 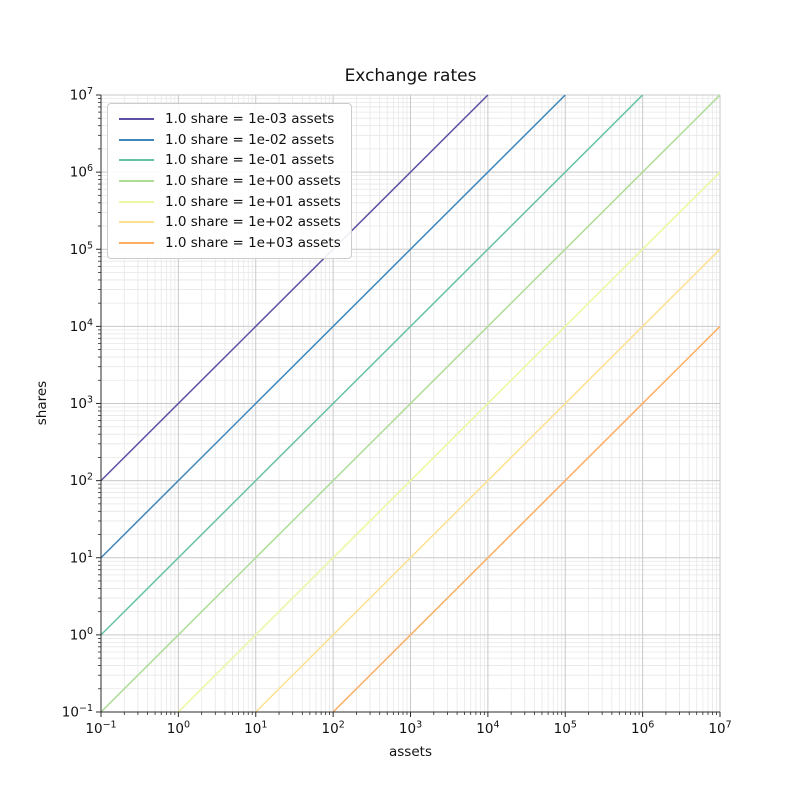 What do you see at coordinates (100, 729) in the screenshot?
I see `x-tick-label: 10⁻¹` at bounding box center [100, 729].